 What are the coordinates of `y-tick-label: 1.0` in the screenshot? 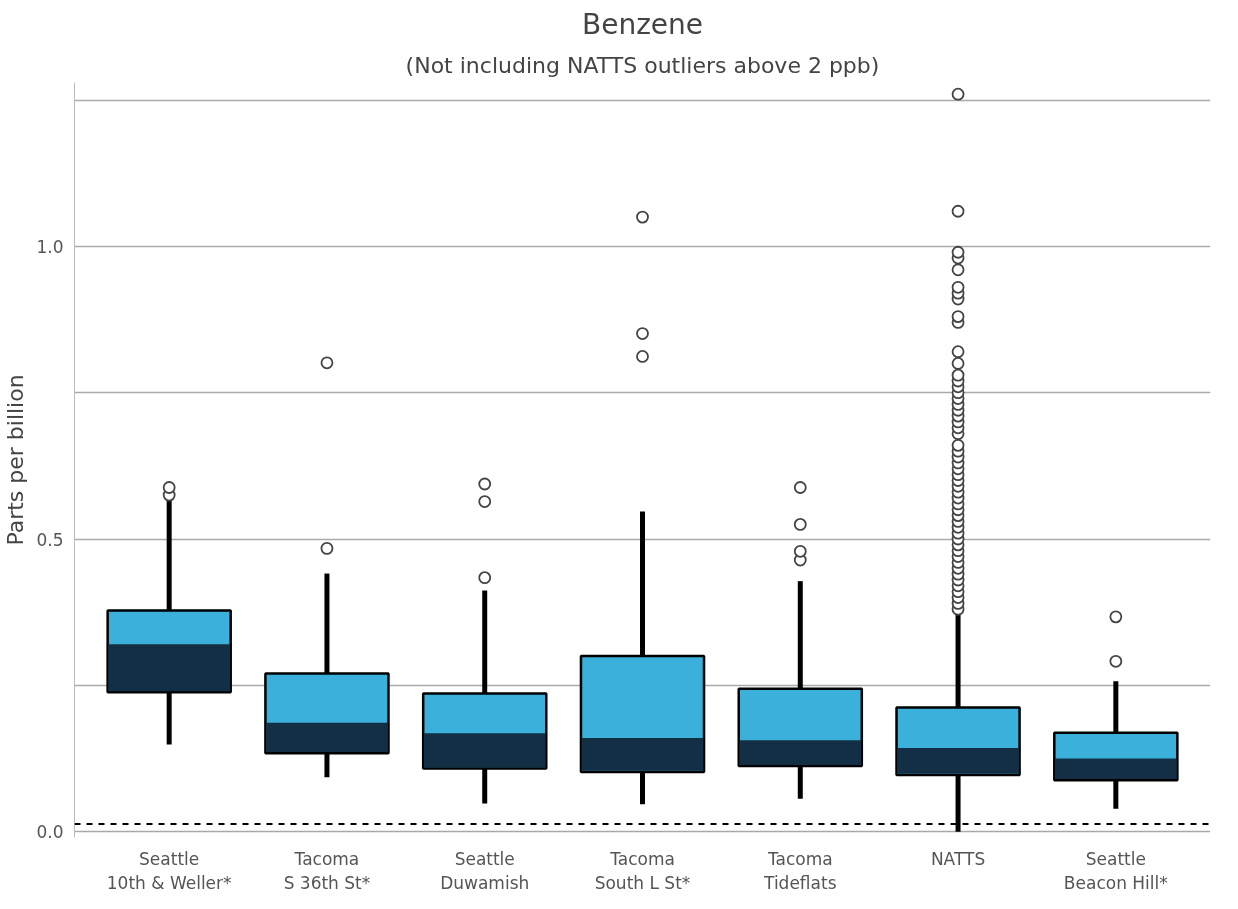 It's located at (50, 246).